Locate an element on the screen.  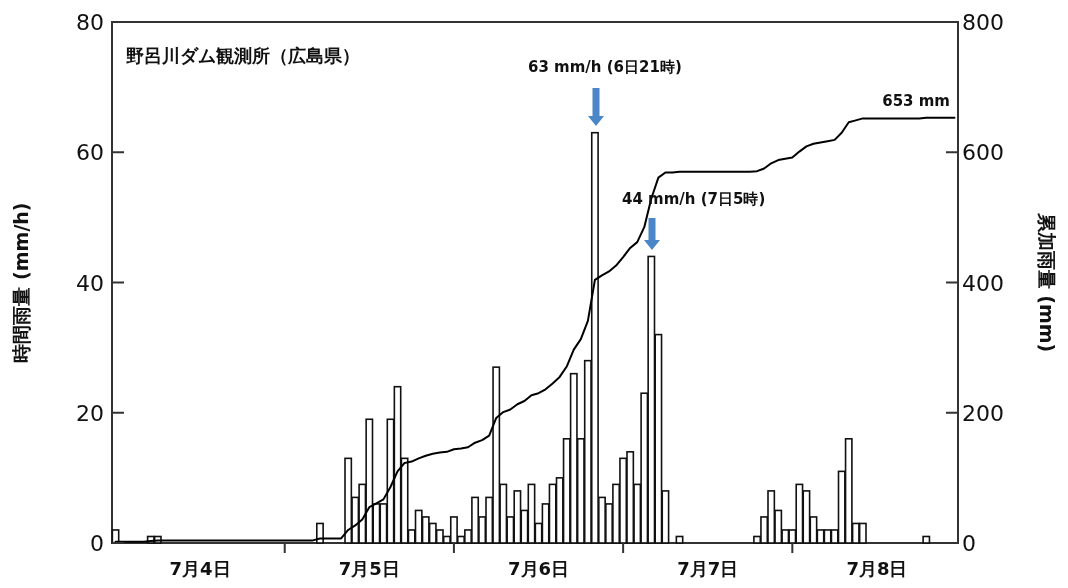
y-tick-label: 20 is located at coordinates (90, 413).